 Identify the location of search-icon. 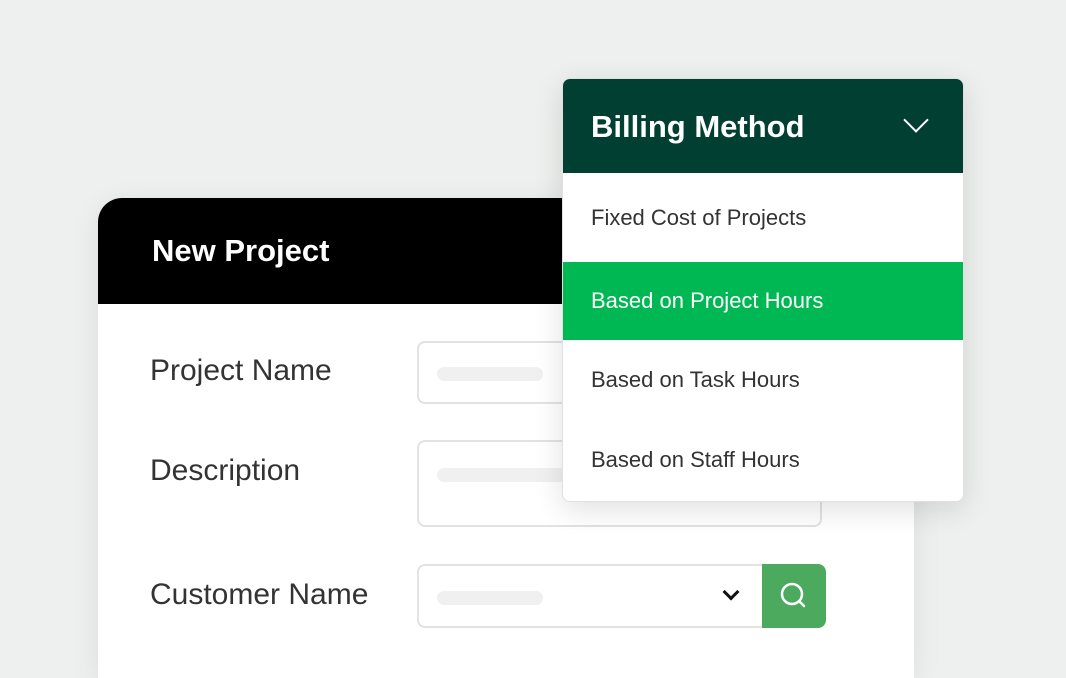
(793, 595).